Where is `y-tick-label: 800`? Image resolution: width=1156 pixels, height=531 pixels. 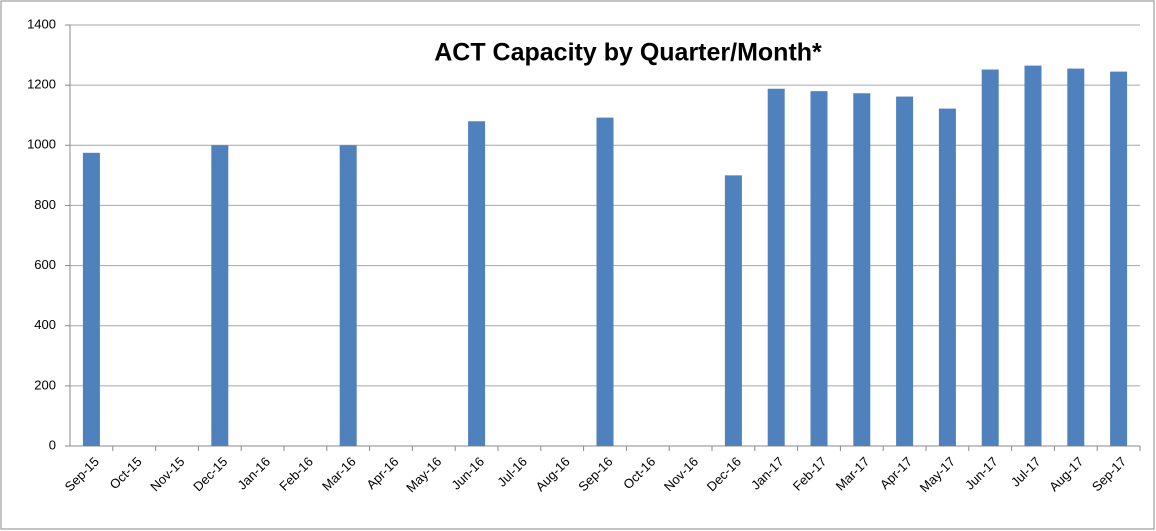 y-tick-label: 800 is located at coordinates (45, 204).